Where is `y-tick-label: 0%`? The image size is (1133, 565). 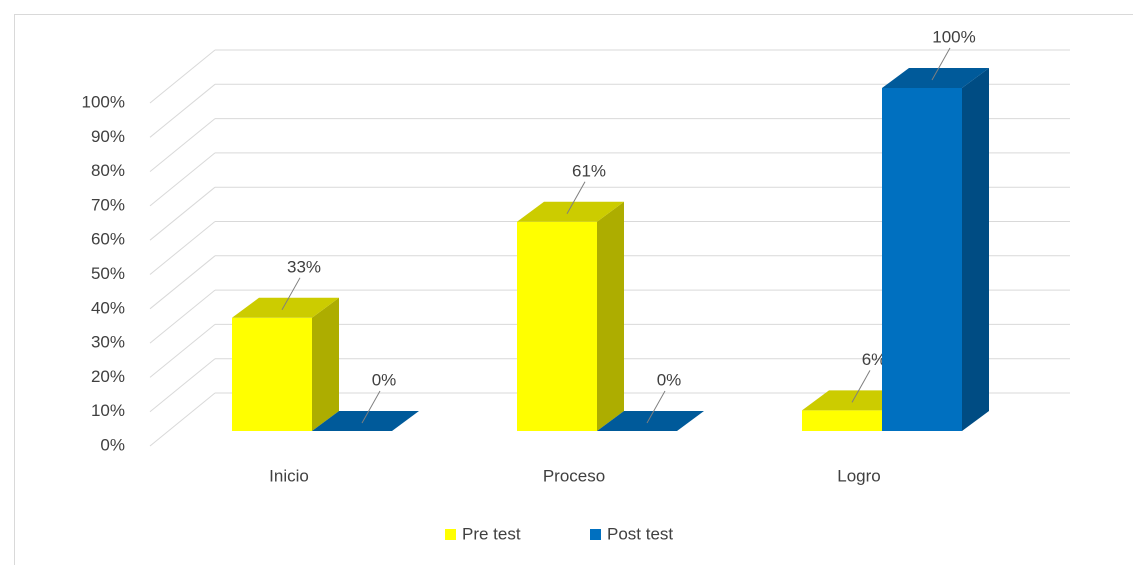 y-tick-label: 0% is located at coordinates (112, 444).